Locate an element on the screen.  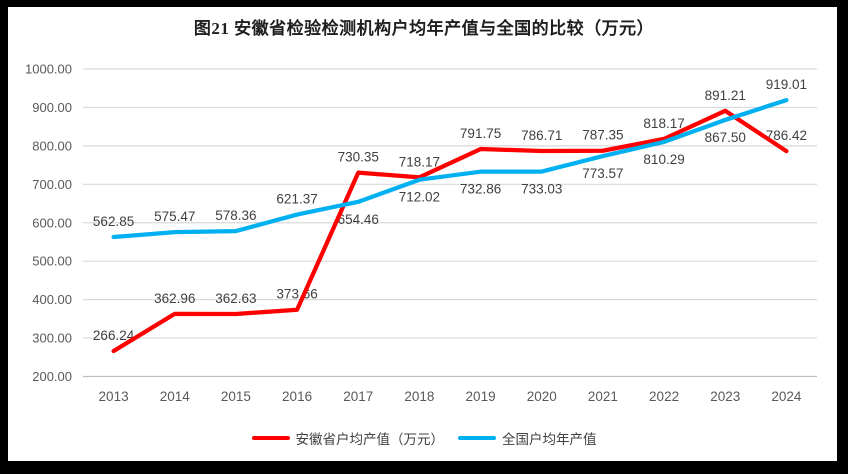
x-tick-label: 2022 is located at coordinates (664, 396).